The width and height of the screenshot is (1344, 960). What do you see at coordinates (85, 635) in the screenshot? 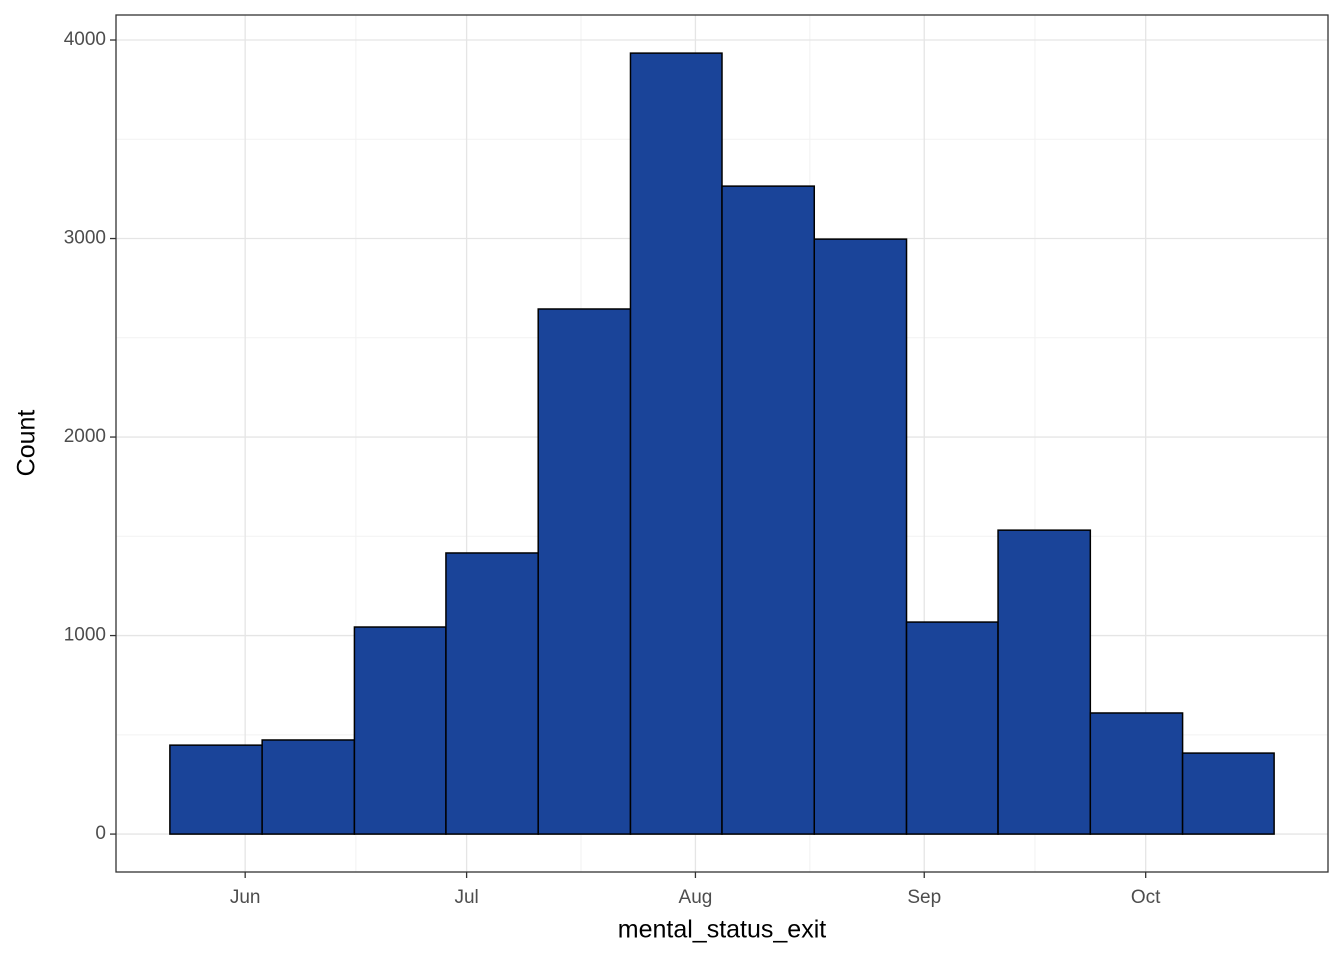
I see `y-tick-label: 1000` at bounding box center [85, 635].